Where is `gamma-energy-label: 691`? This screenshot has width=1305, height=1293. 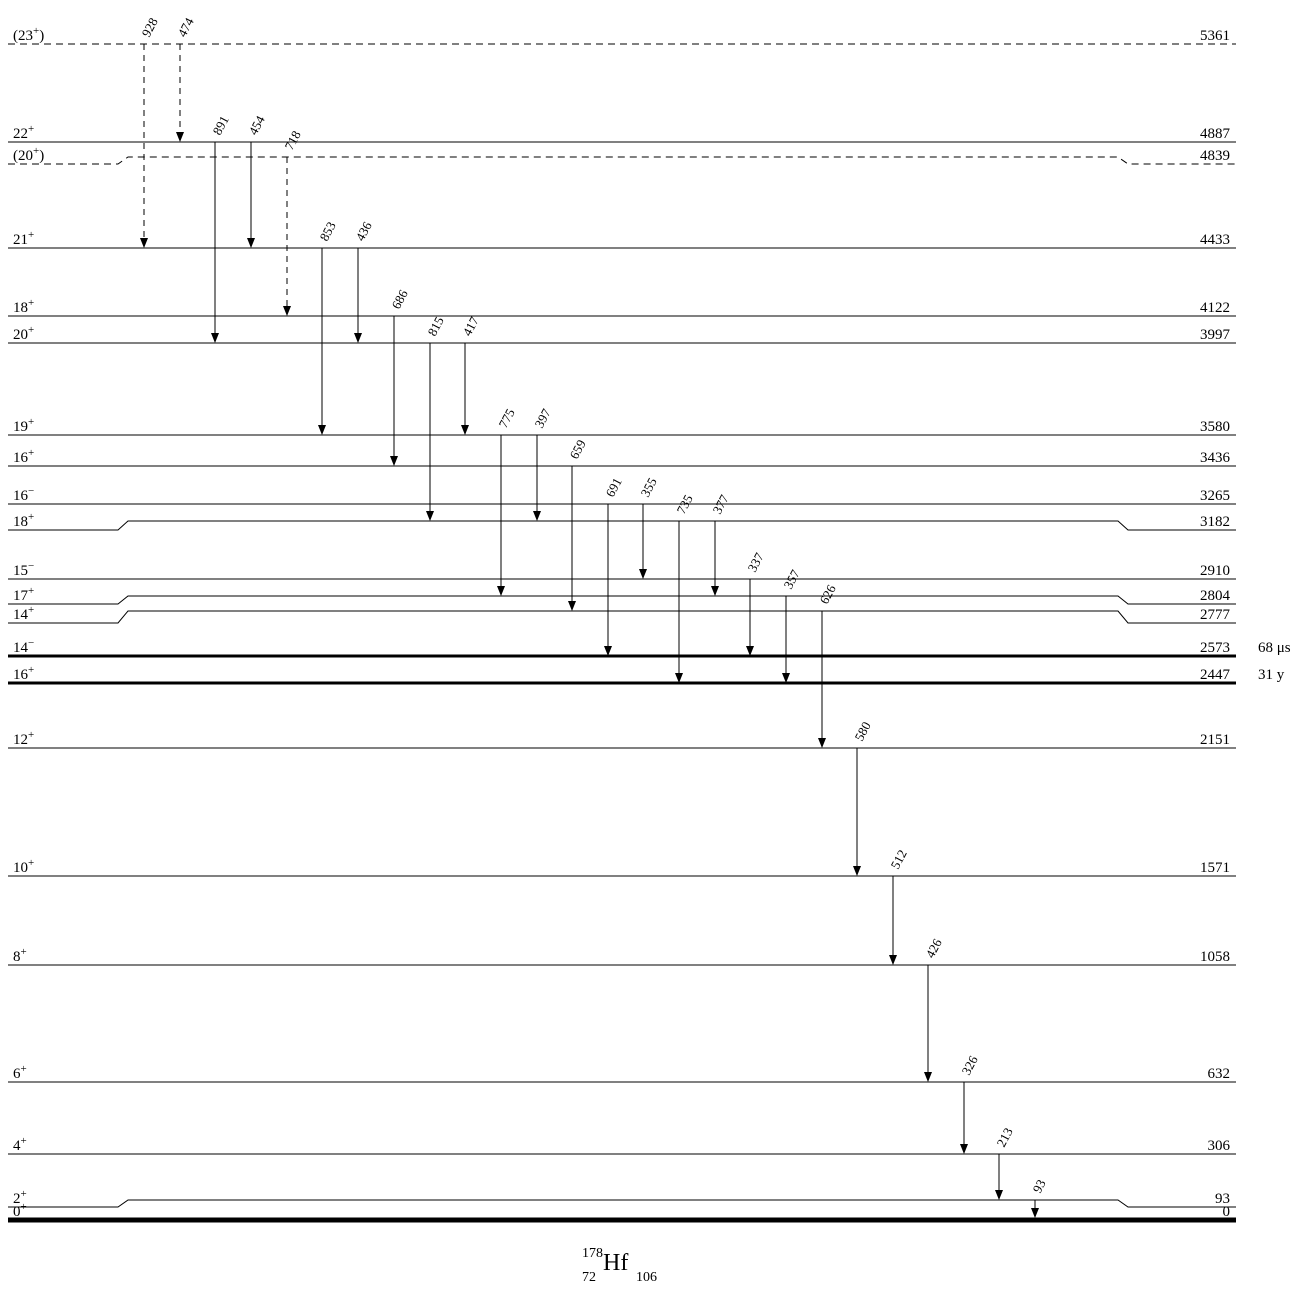 gamma-energy-label: 691 is located at coordinates (613, 487).